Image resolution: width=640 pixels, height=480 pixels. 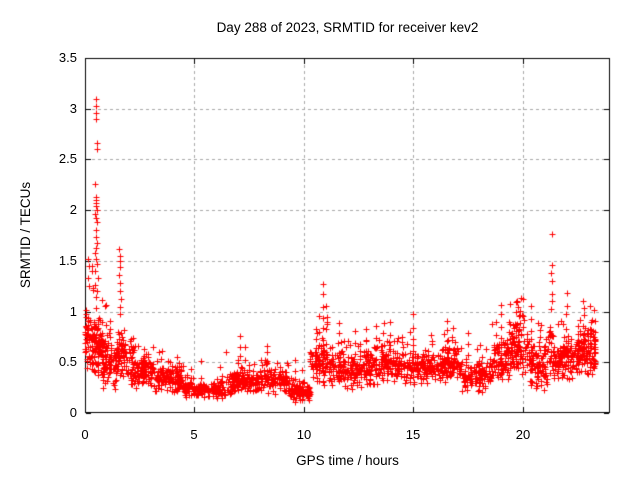 I want to click on y-tick-label: 2, so click(x=73, y=209).